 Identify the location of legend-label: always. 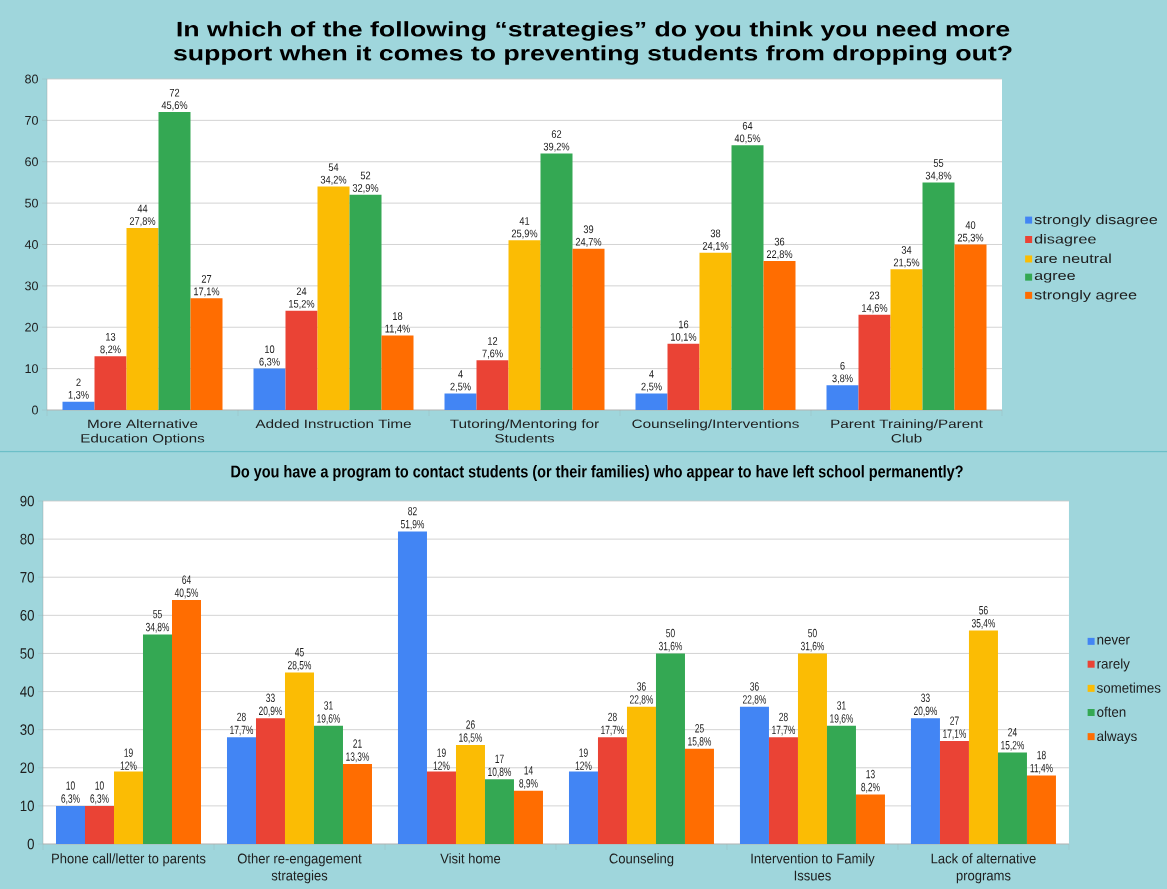
(1117, 737).